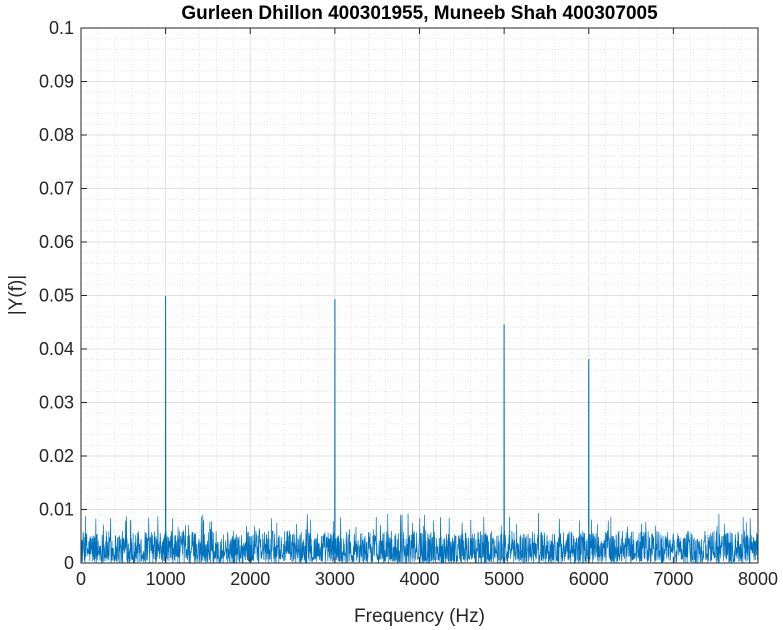 This screenshot has width=783, height=630. Describe the element at coordinates (419, 616) in the screenshot. I see `x-axis-label: Frequency (Hz)` at that location.